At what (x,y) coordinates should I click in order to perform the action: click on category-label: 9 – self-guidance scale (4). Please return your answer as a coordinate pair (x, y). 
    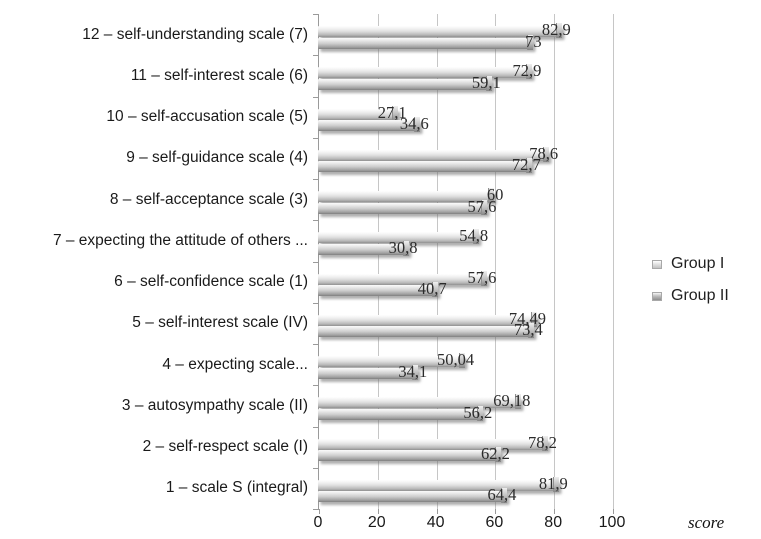
    Looking at the image, I should click on (217, 157).